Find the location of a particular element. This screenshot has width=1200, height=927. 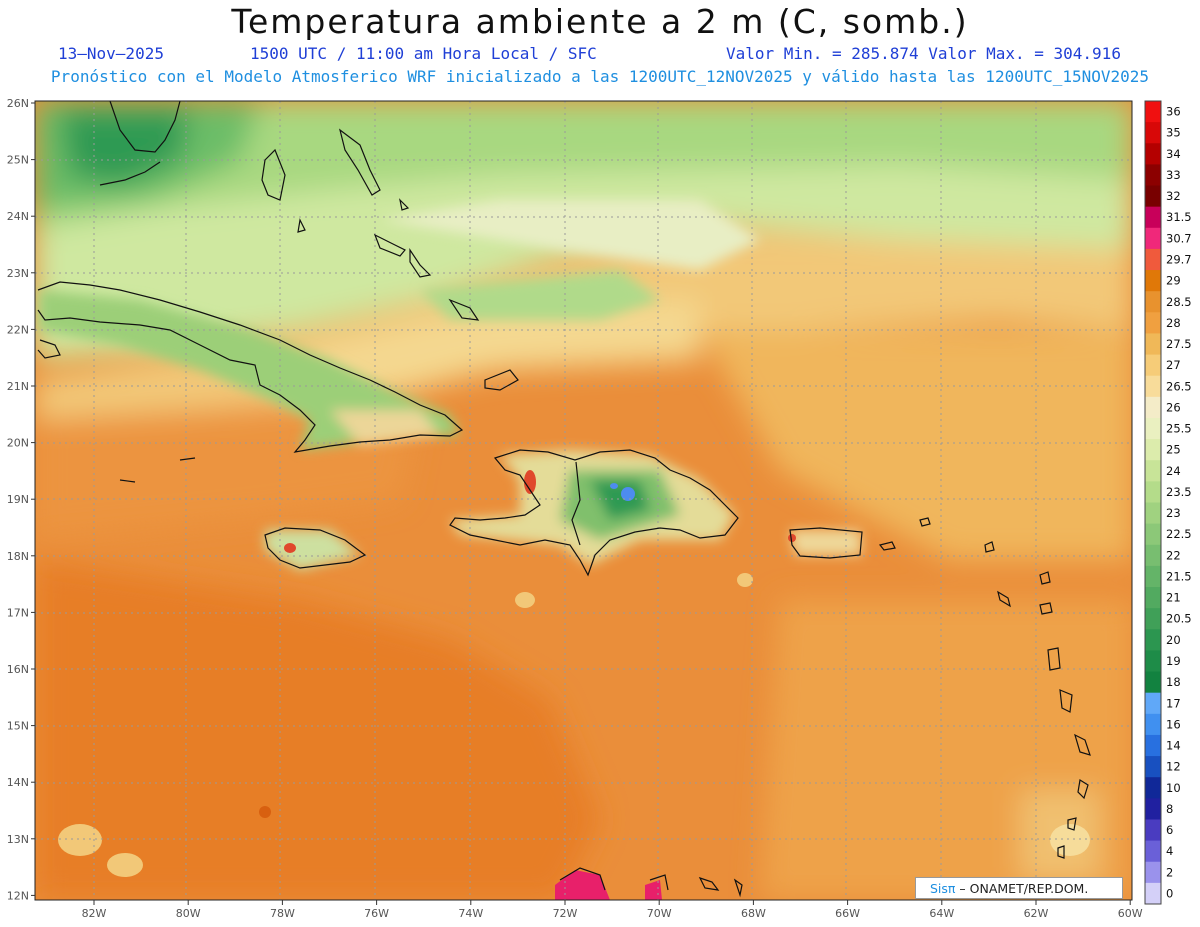

lat-label: 22N is located at coordinates (18, 329).